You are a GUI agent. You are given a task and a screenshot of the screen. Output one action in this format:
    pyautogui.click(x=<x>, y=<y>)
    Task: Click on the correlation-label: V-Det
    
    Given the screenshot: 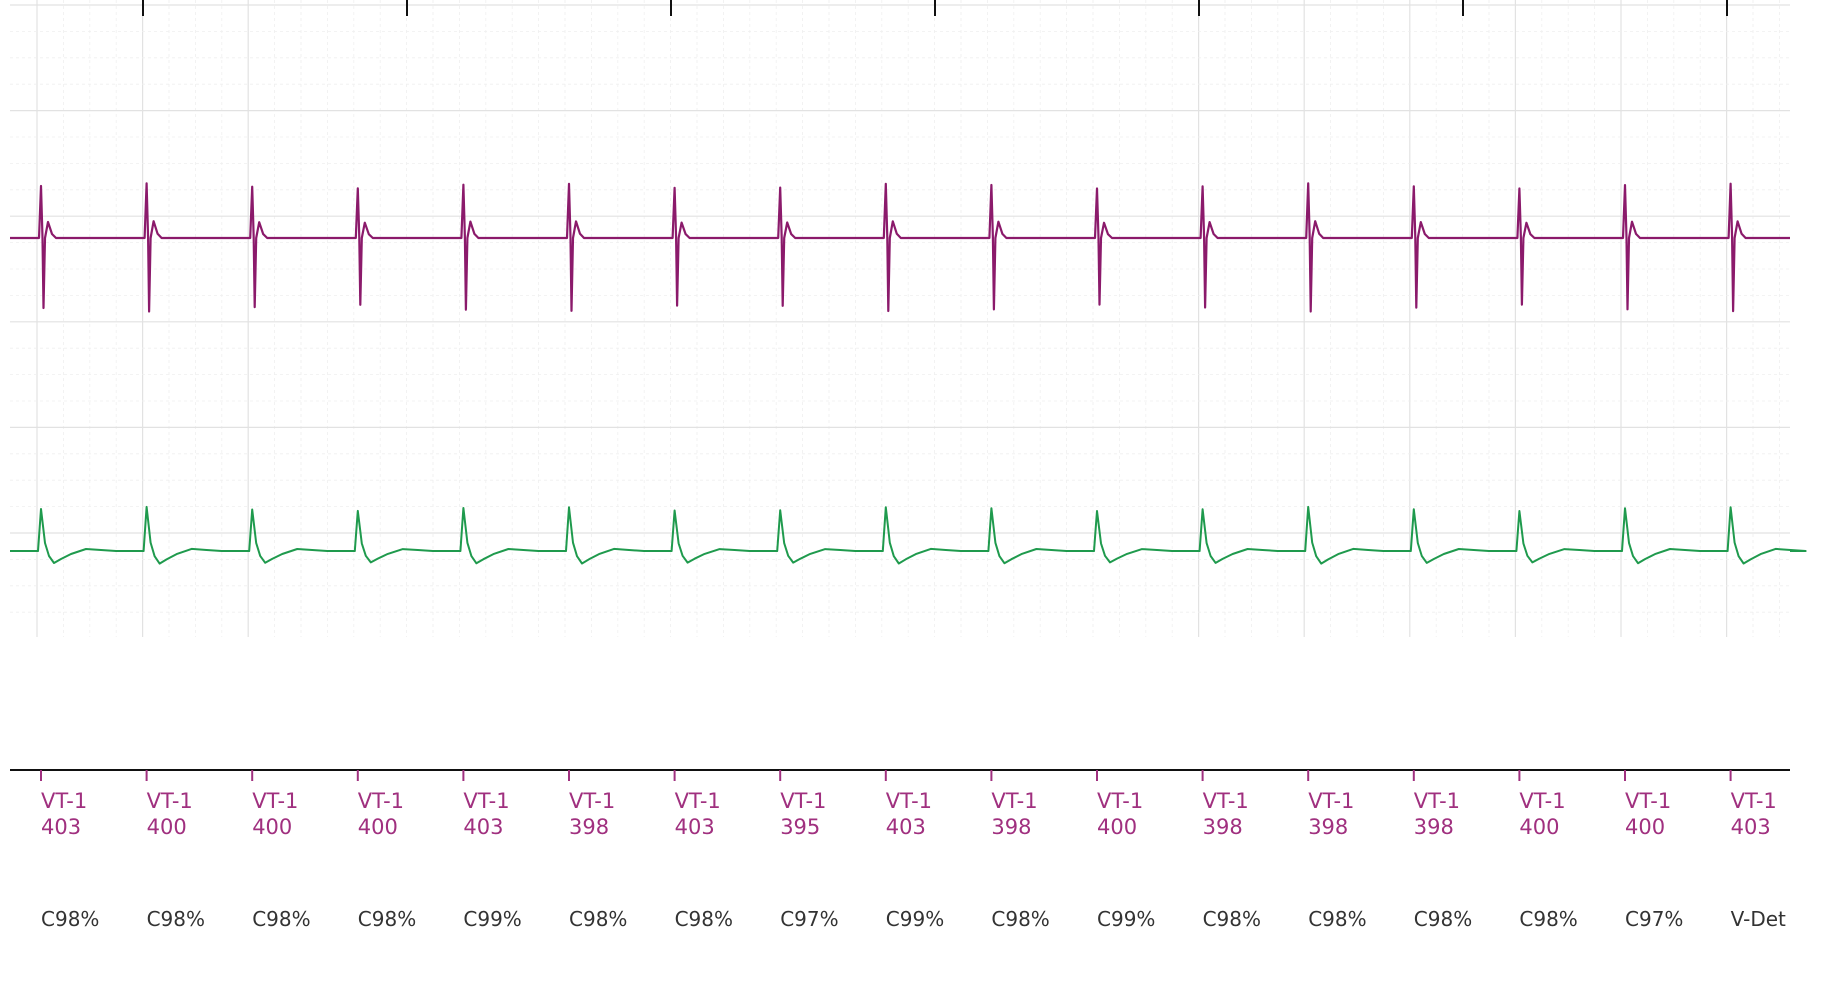 What is the action you would take?
    pyautogui.click(x=1758, y=919)
    